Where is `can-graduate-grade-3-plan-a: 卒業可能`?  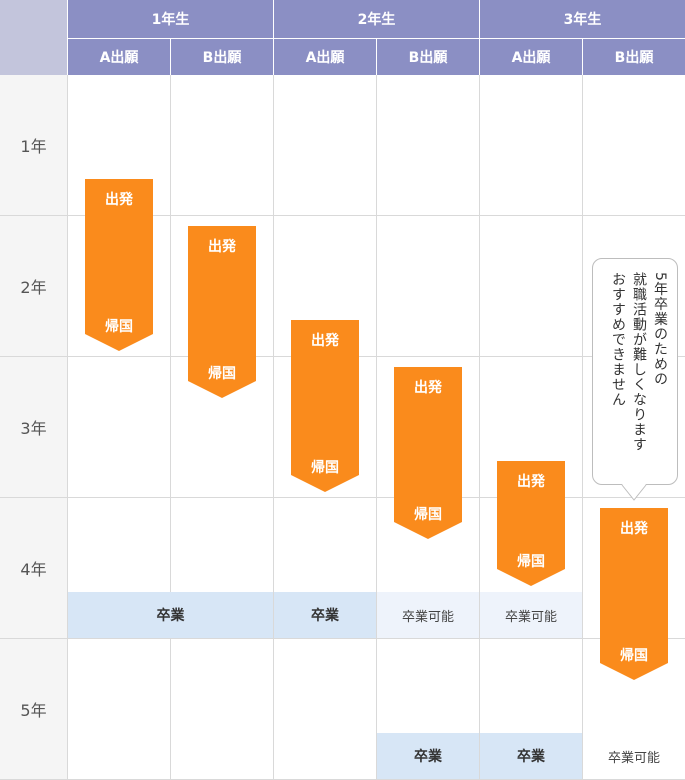
can-graduate-grade-3-plan-a: 卒業可能 is located at coordinates (531, 615).